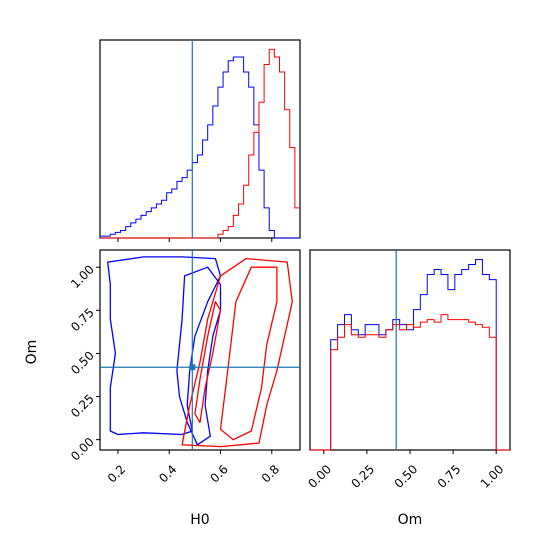  Describe the element at coordinates (410, 520) in the screenshot. I see `x-axis-label-om: Om` at that location.